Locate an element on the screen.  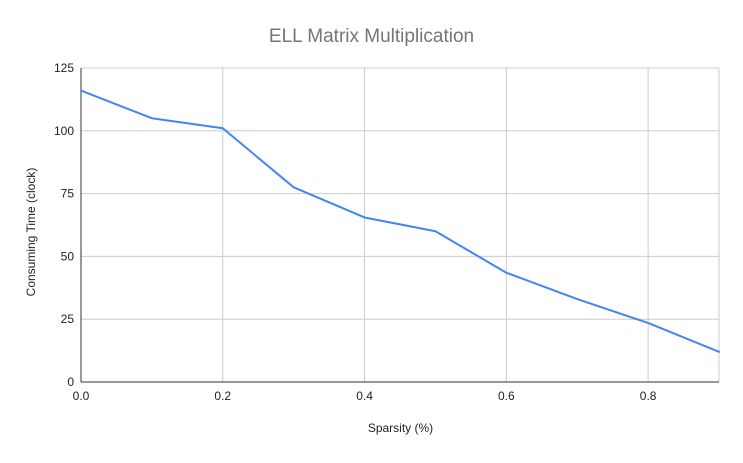
x-tick-label-1: 0.2 is located at coordinates (222, 396).